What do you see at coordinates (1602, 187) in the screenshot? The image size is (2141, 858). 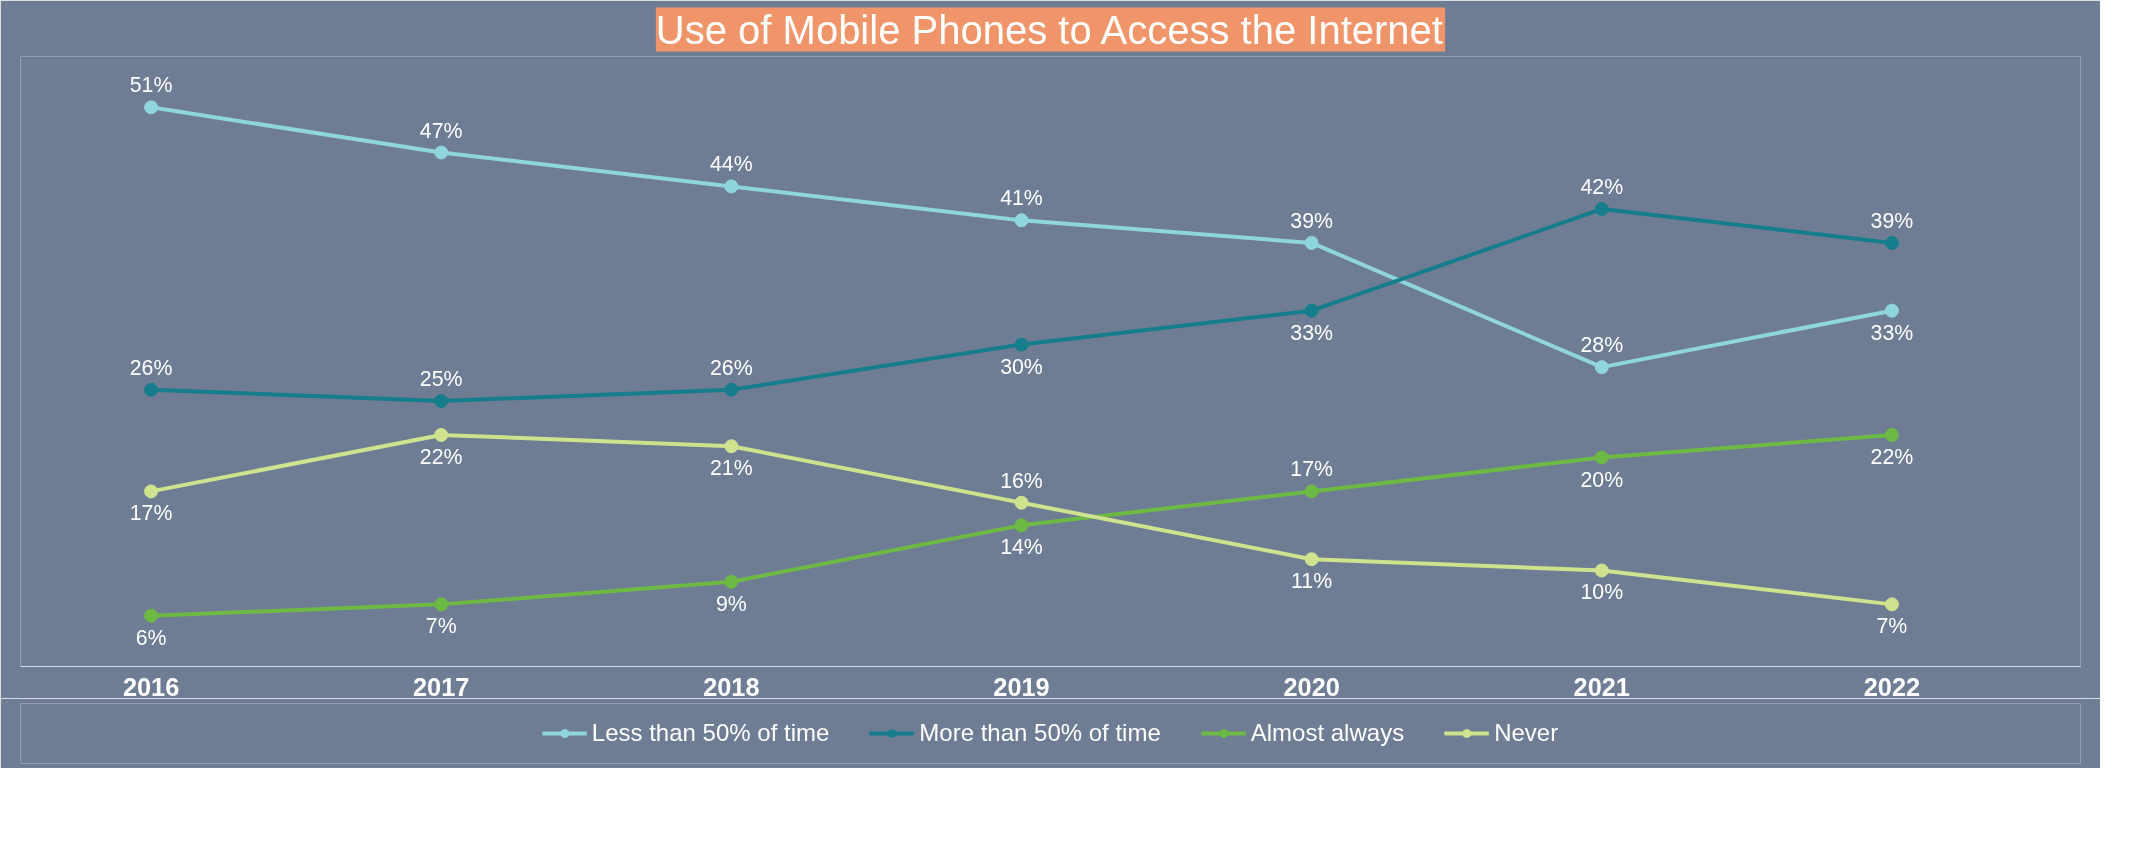 I see `data-label: 42%` at bounding box center [1602, 187].